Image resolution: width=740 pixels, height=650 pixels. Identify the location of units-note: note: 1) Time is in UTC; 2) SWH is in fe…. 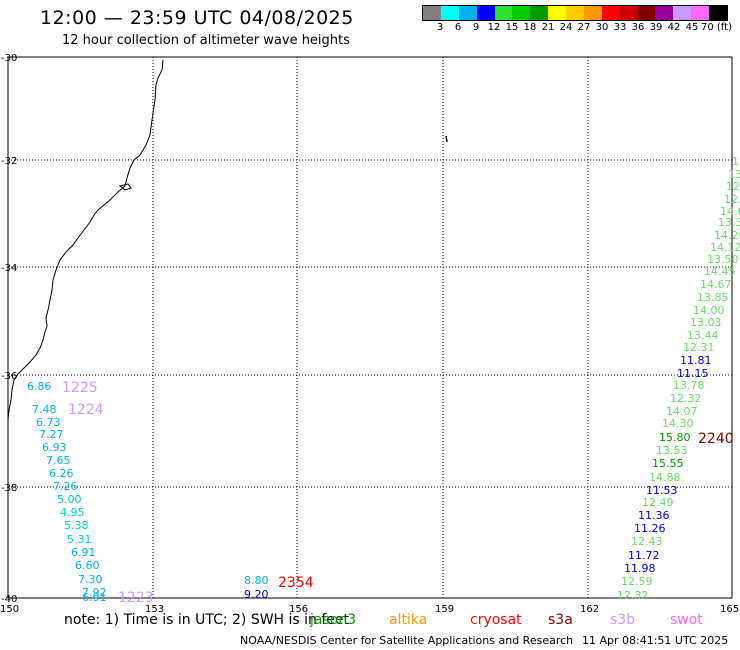
(207, 620).